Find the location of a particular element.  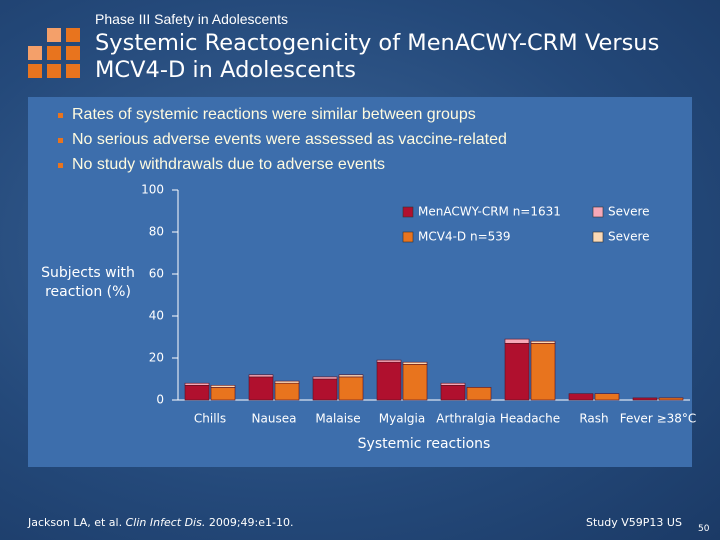

y-tick-label: 0 is located at coordinates (160, 400).